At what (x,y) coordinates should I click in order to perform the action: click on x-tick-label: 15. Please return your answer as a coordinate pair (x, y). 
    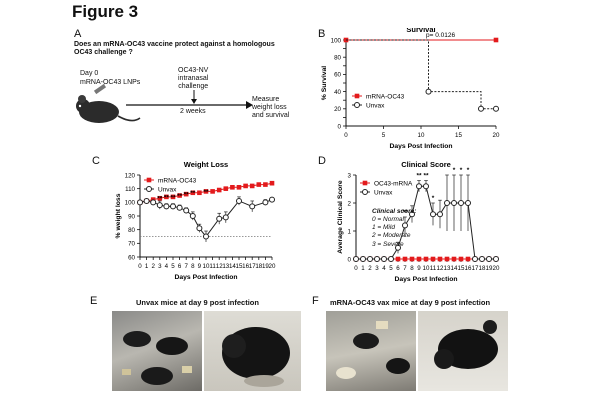
    Looking at the image, I should click on (239, 266).